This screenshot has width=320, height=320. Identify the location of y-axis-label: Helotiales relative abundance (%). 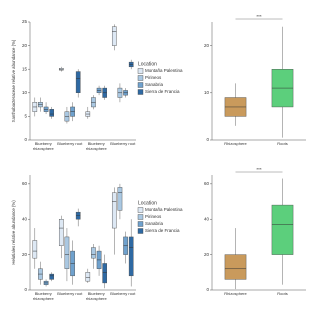
(13, 232).